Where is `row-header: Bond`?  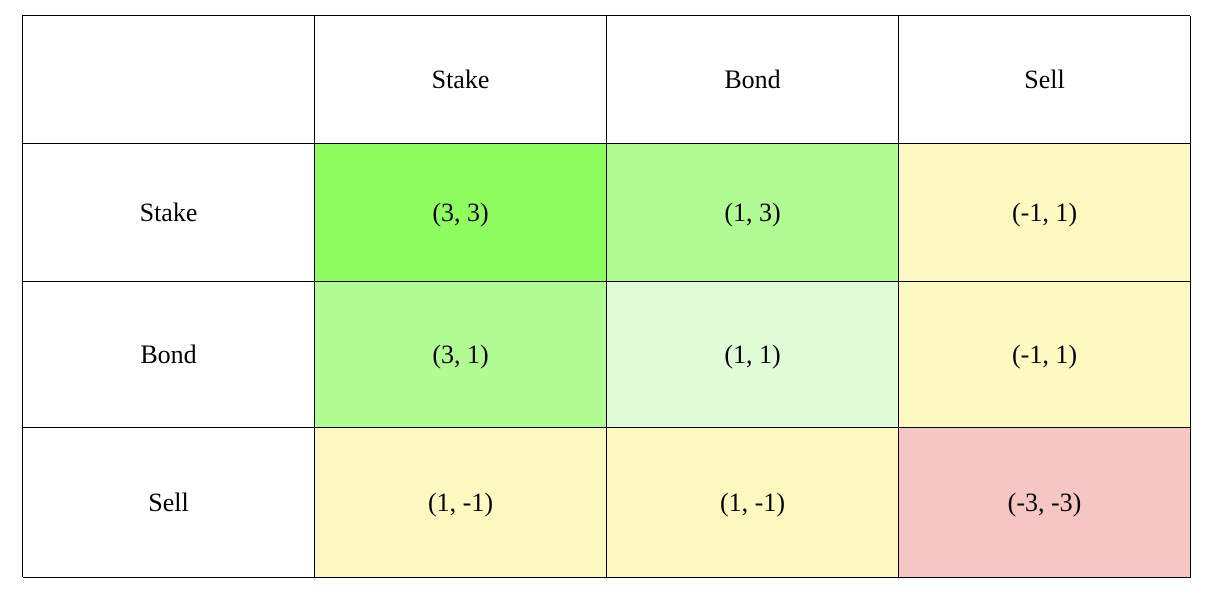 row-header: Bond is located at coordinates (169, 355).